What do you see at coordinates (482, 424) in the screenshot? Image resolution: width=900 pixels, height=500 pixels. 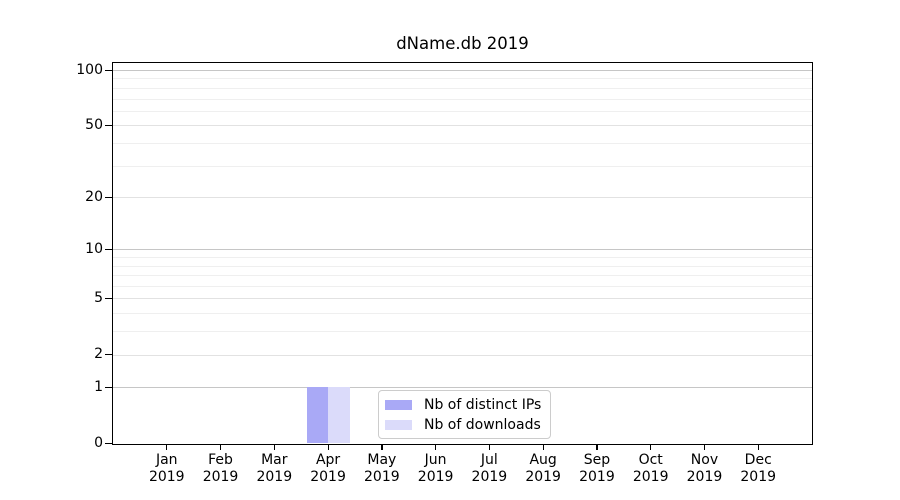 I see `legend-label-downloads: Nb of downloads` at bounding box center [482, 424].